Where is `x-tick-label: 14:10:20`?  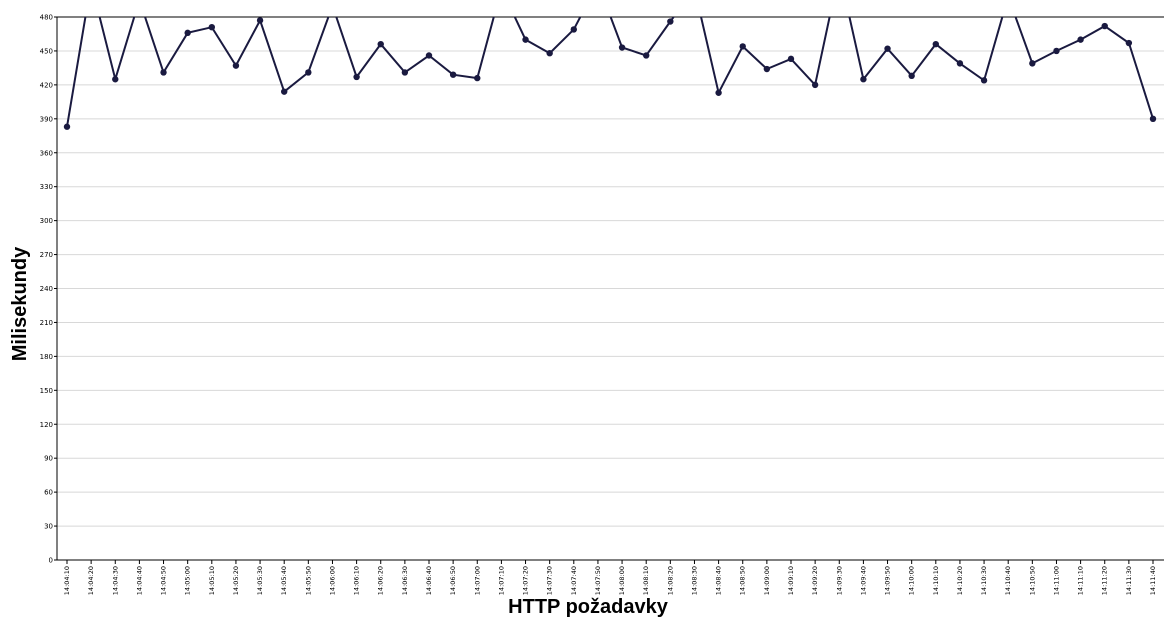
x-tick-label: 14:10:20 is located at coordinates (960, 580).